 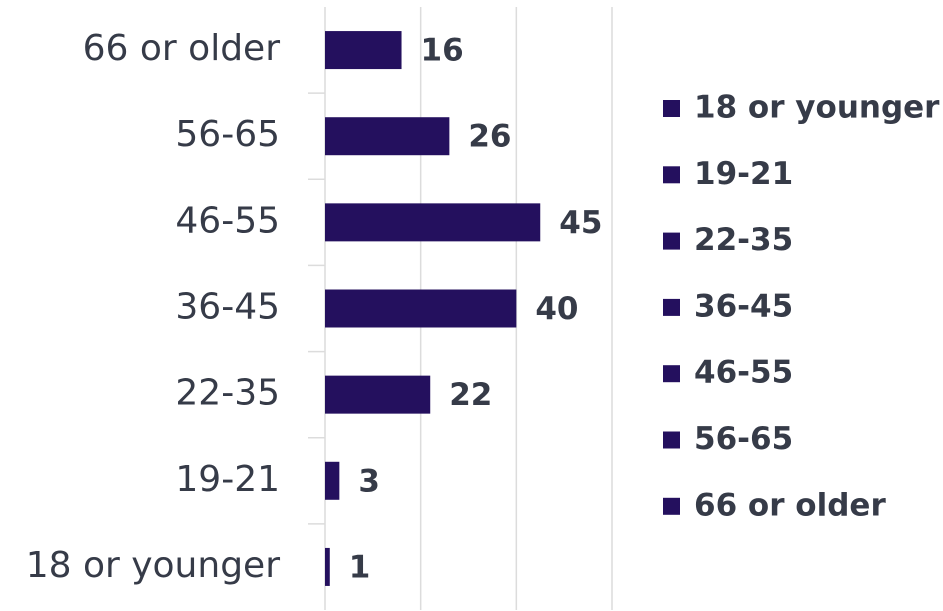 What do you see at coordinates (817, 108) in the screenshot?
I see `legend-label: 18 or younger` at bounding box center [817, 108].